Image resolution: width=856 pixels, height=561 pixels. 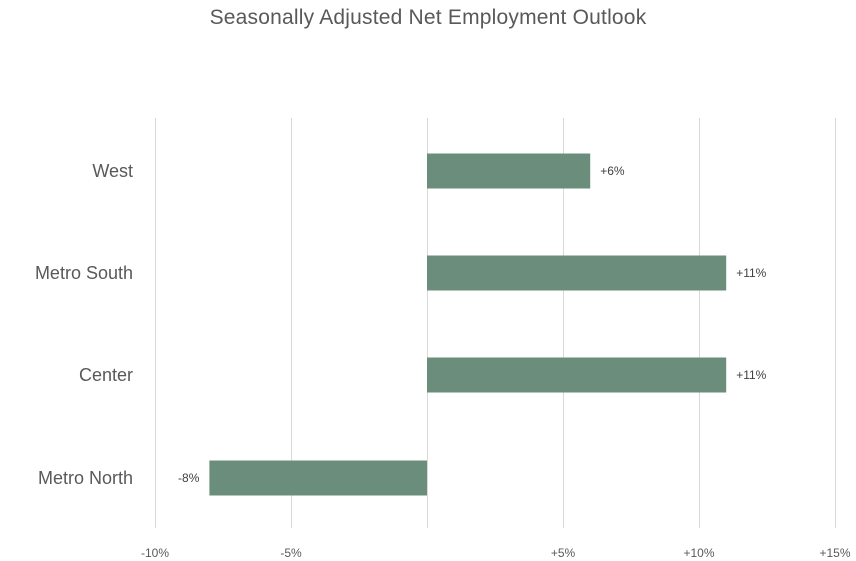 I want to click on x-tick-label: +5%, so click(x=563, y=553).